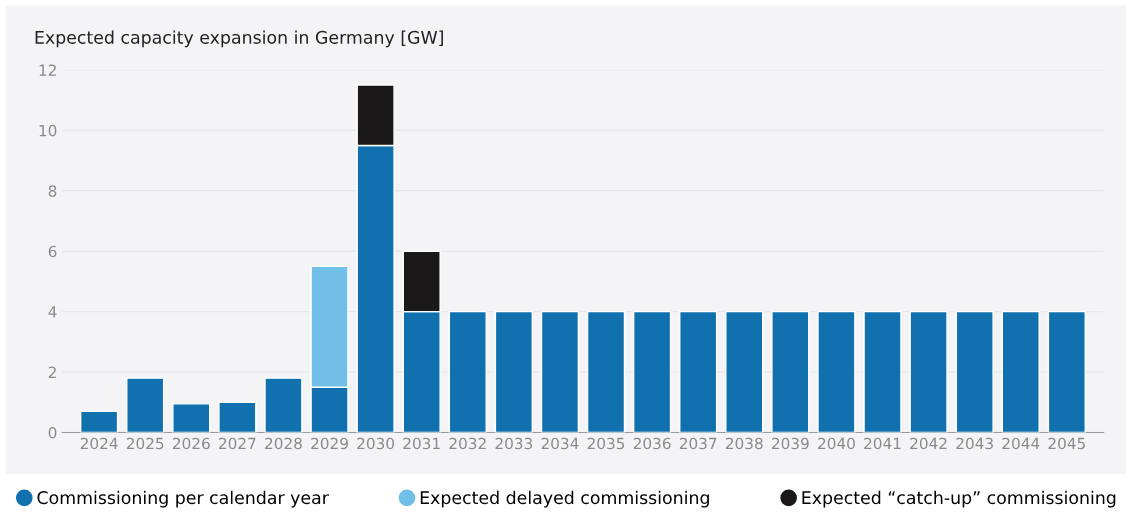 The width and height of the screenshot is (1132, 518). What do you see at coordinates (974, 443) in the screenshot?
I see `x-tick-label: 2043` at bounding box center [974, 443].